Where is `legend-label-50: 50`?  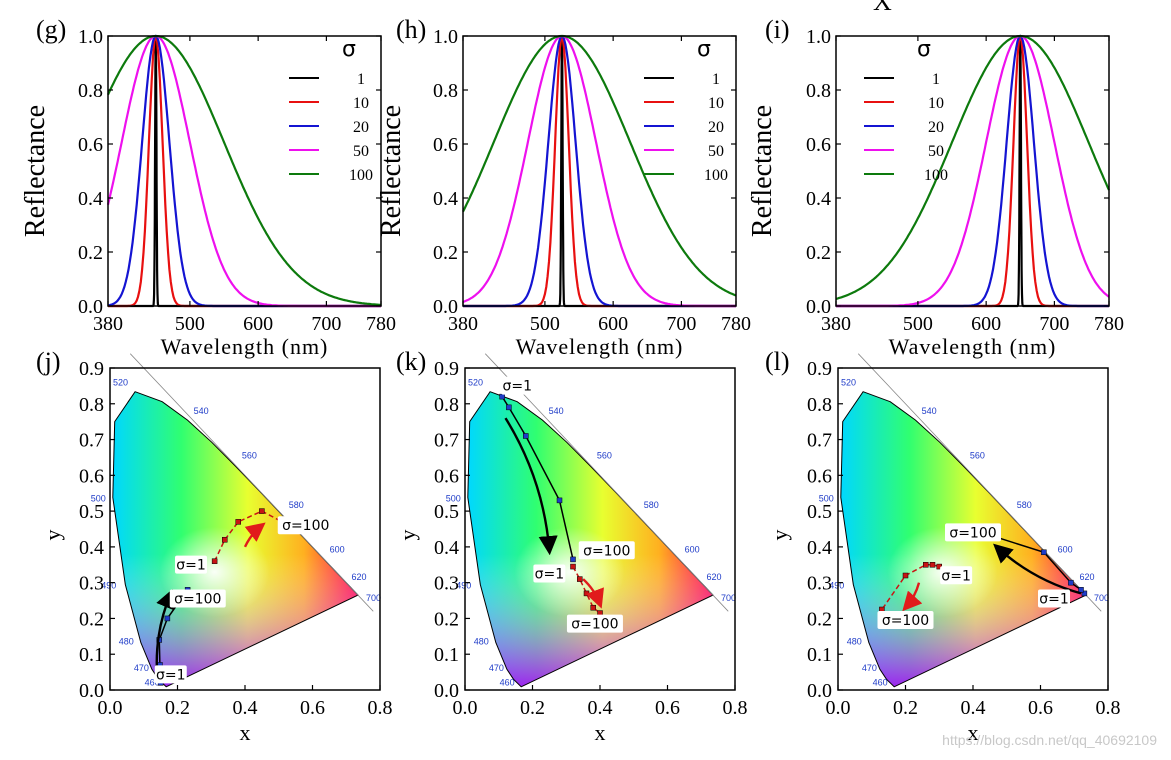 legend-label-50: 50 is located at coordinates (716, 151).